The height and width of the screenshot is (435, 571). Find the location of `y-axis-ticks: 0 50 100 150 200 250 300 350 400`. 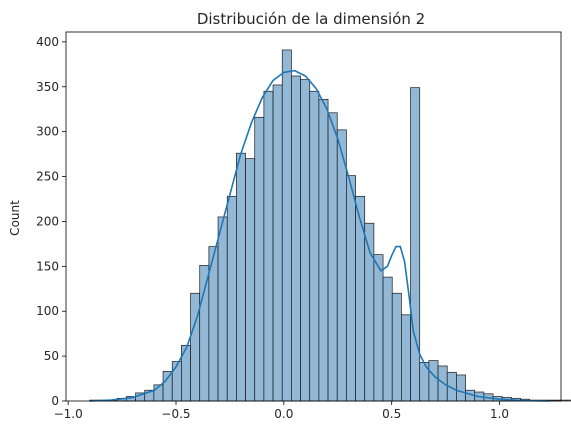

y-axis-ticks: 0 50 100 150 200 250 300 350 400 is located at coordinates (51, 221).